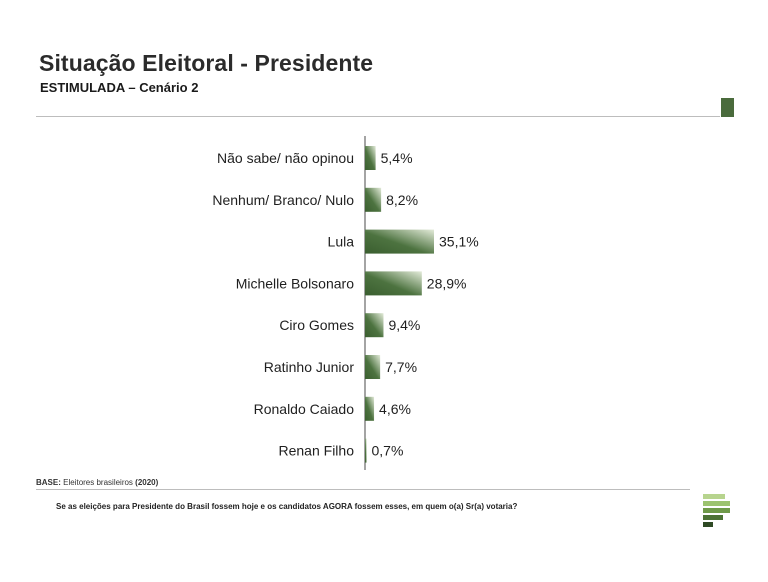  What do you see at coordinates (304, 409) in the screenshot?
I see `category-label: Ronaldo Caiado` at bounding box center [304, 409].